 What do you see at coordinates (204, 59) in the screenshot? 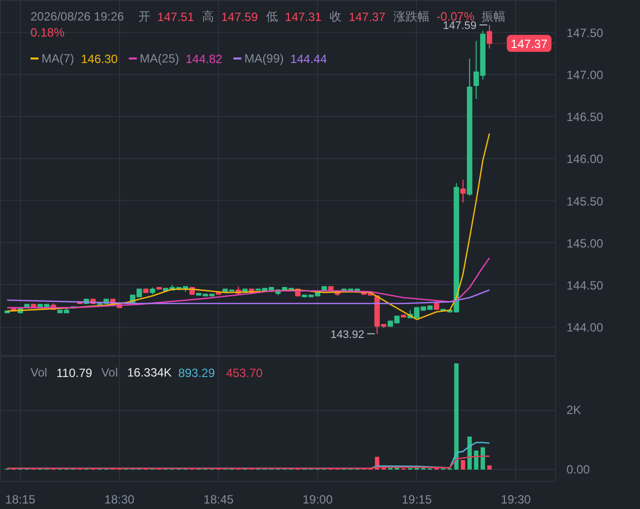
I see `annotation: 144.82` at bounding box center [204, 59].